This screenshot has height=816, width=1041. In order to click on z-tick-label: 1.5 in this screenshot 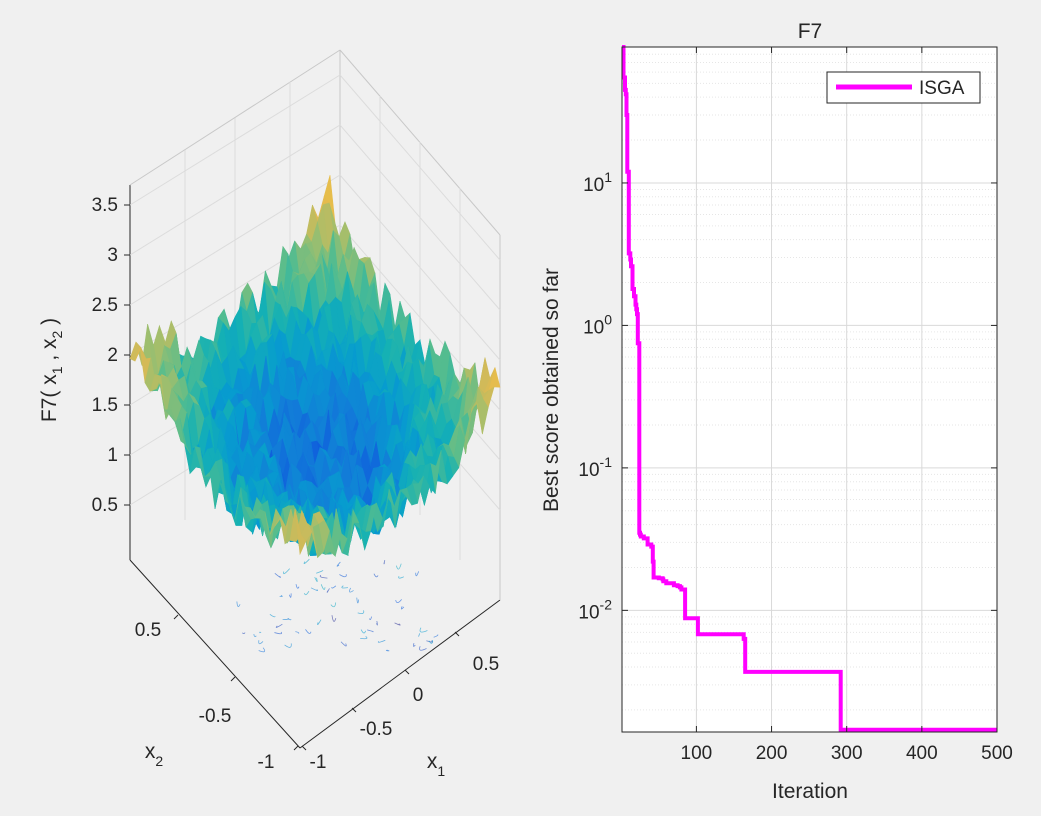, I will do `click(105, 405)`.